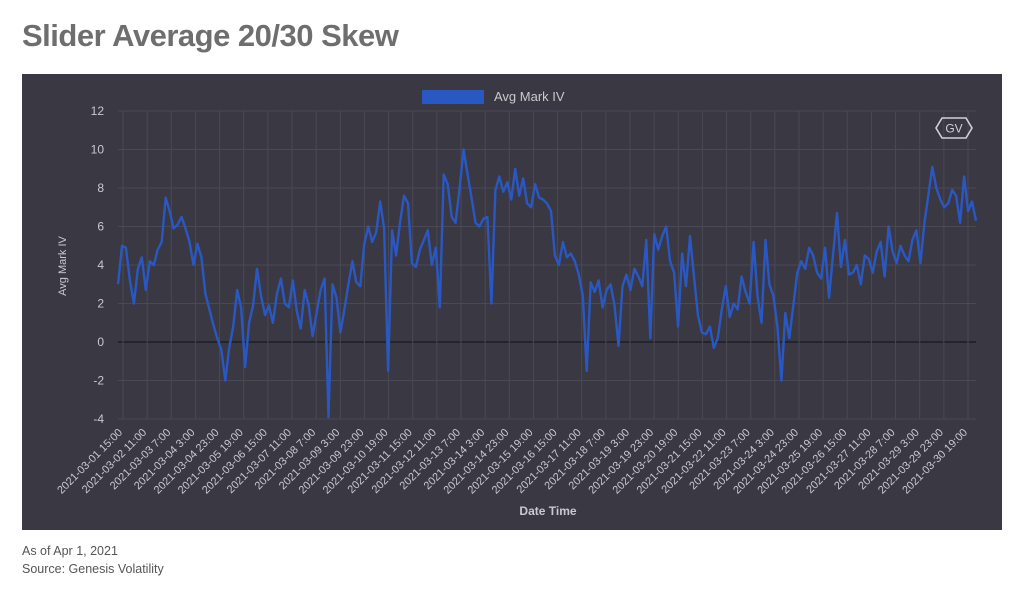 Image resolution: width=1024 pixels, height=597 pixels. I want to click on y-tick-label: 4, so click(100, 265).